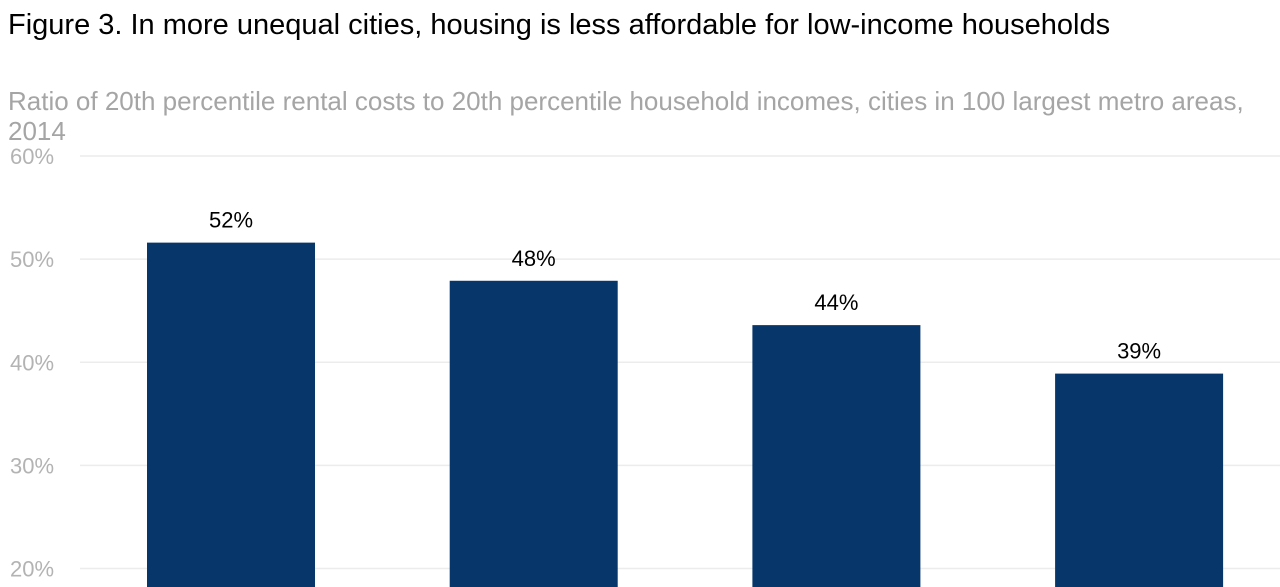 The height and width of the screenshot is (587, 1280). I want to click on y-tick-label: 20%, so click(32, 569).